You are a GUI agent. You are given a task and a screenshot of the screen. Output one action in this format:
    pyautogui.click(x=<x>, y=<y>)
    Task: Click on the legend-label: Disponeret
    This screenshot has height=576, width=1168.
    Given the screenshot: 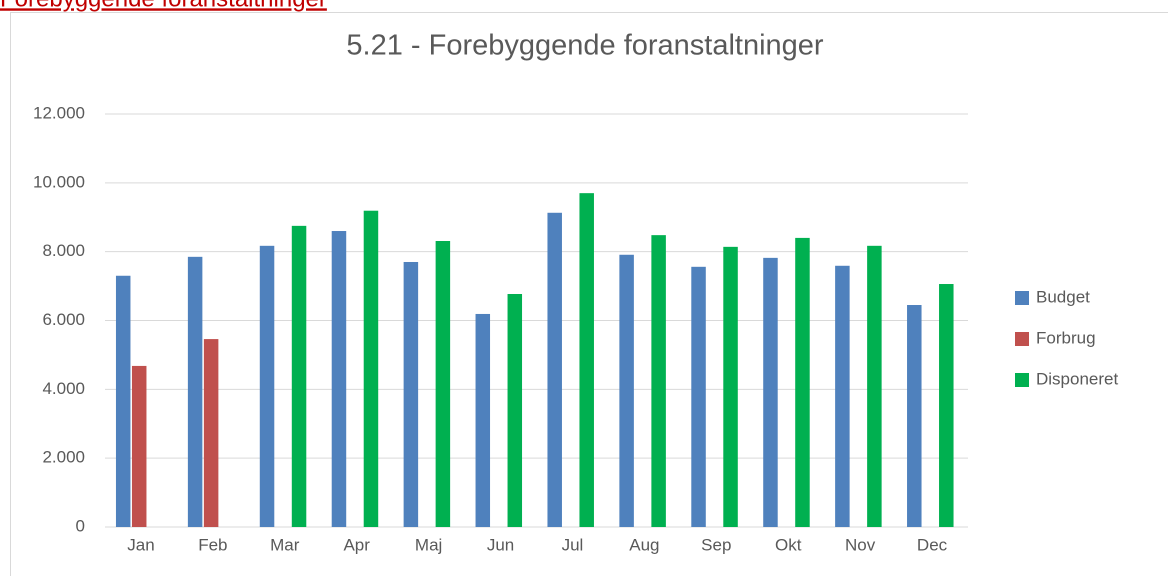 What is the action you would take?
    pyautogui.click(x=1077, y=378)
    